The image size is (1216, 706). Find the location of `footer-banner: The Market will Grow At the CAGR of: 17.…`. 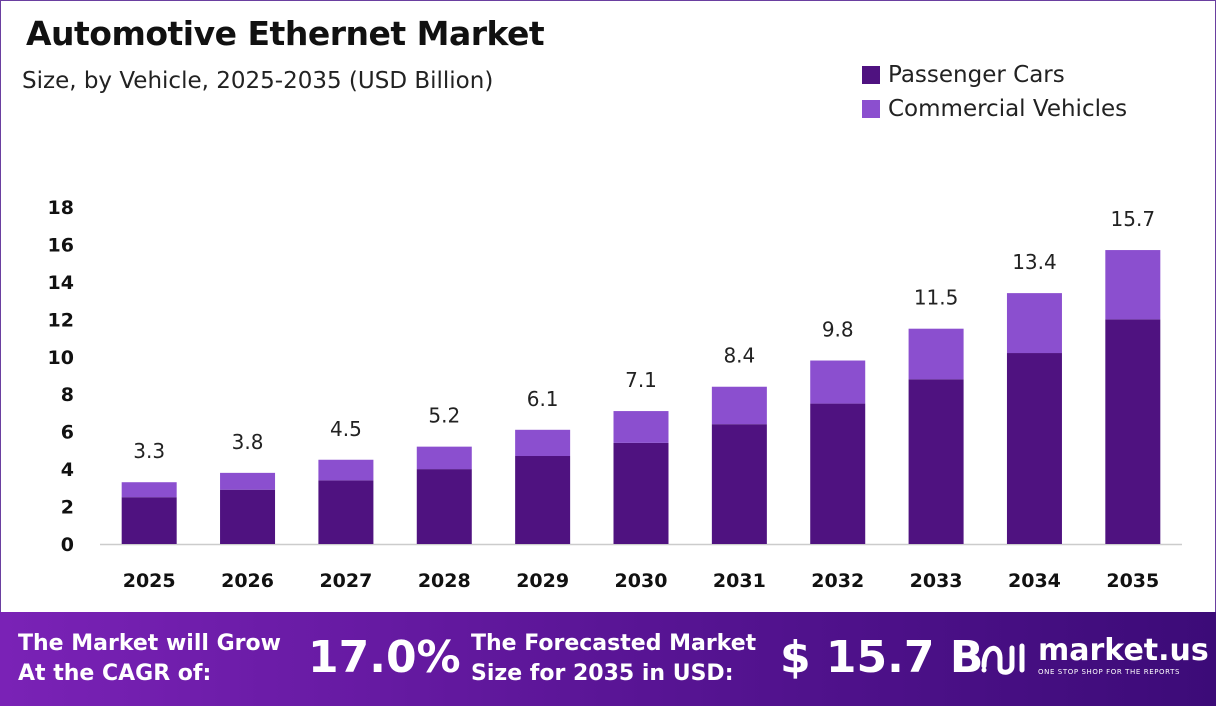

footer-banner: The Market will Grow At the CAGR of: 17.… is located at coordinates (608, 659).